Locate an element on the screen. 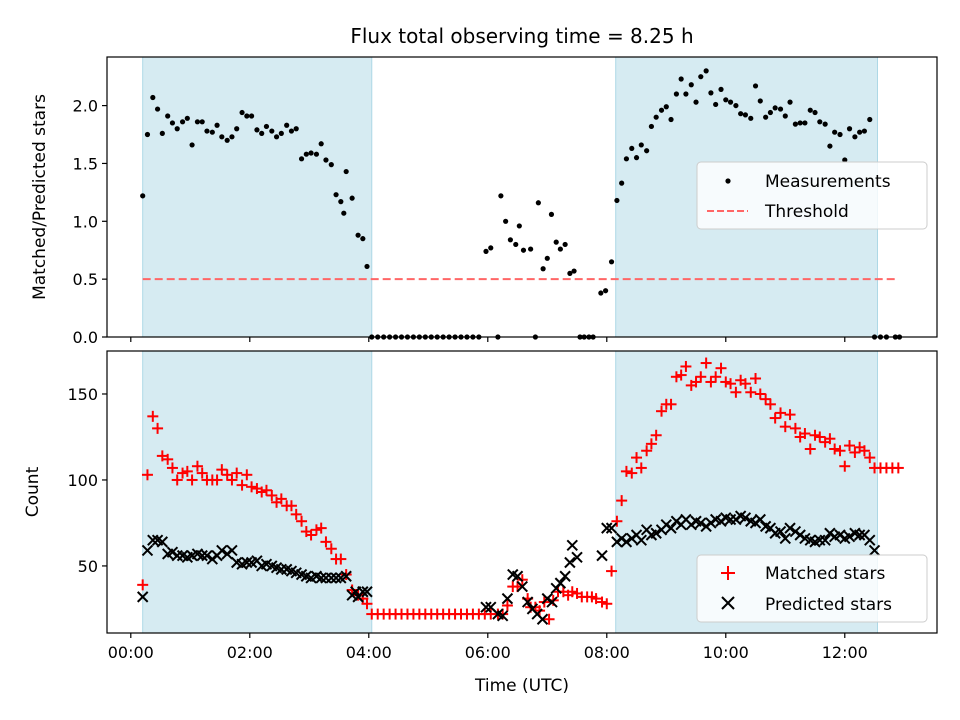  top-legend: Measurements Threshold is located at coordinates (812, 195).